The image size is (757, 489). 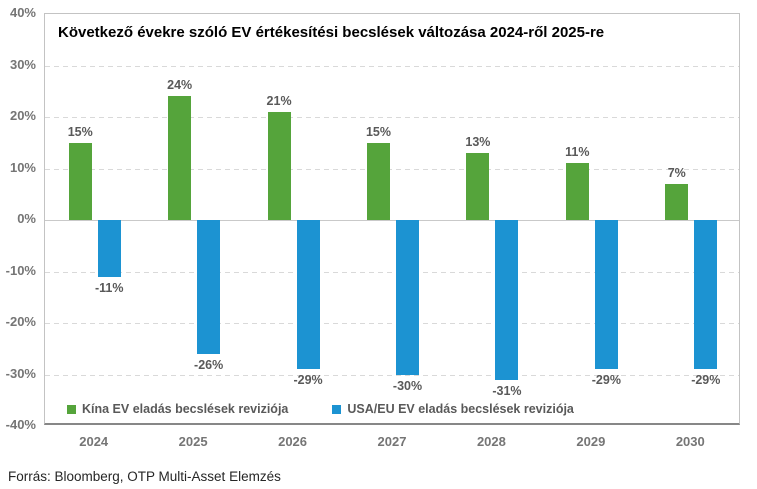 I want to click on bar-2027-usaeu, so click(x=407, y=297).